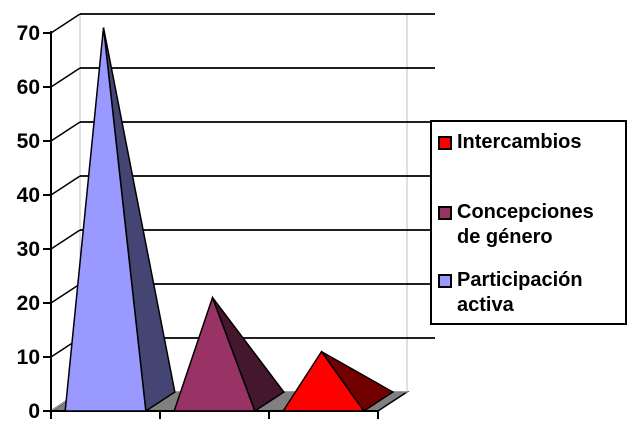 The width and height of the screenshot is (629, 422). I want to click on legend-swatch-participacion, so click(445, 281).